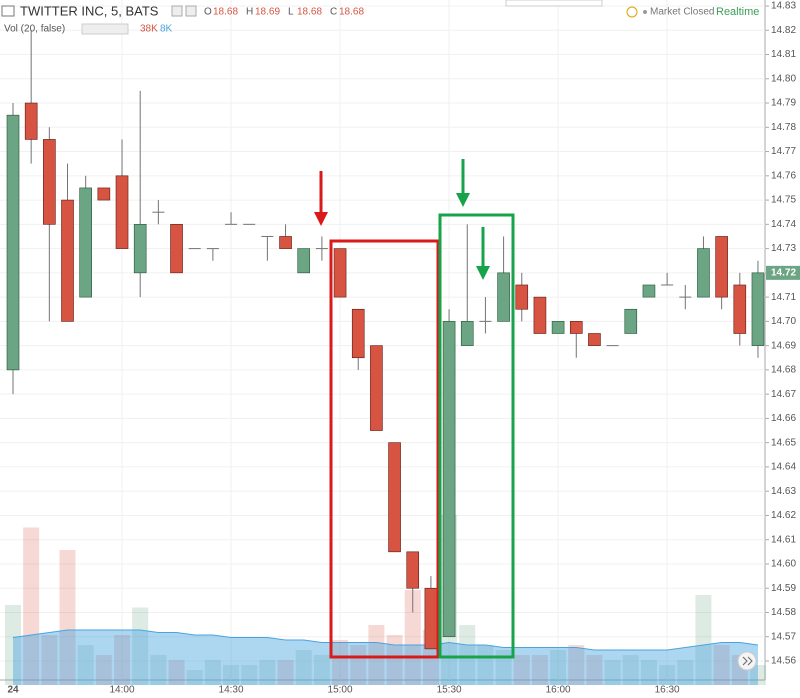 The height and width of the screenshot is (698, 800). Describe the element at coordinates (249, 12) in the screenshot. I see `ohlc-key: H` at that location.